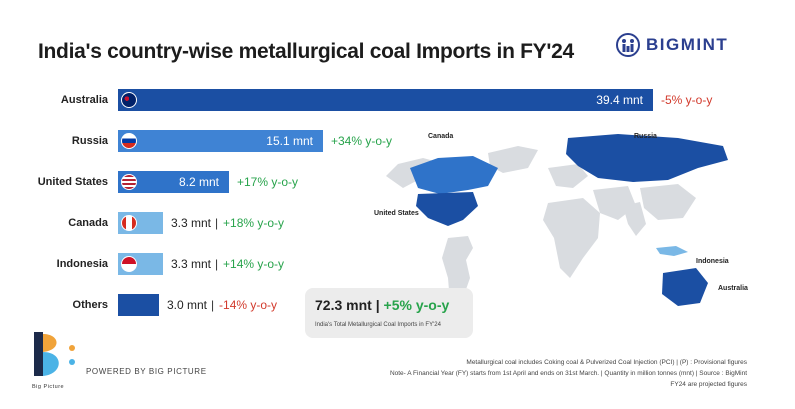 The width and height of the screenshot is (795, 409). Describe the element at coordinates (397, 223) in the screenshot. I see `bar-row: Canada 3.3 mnt | +18% y-o-y` at that location.